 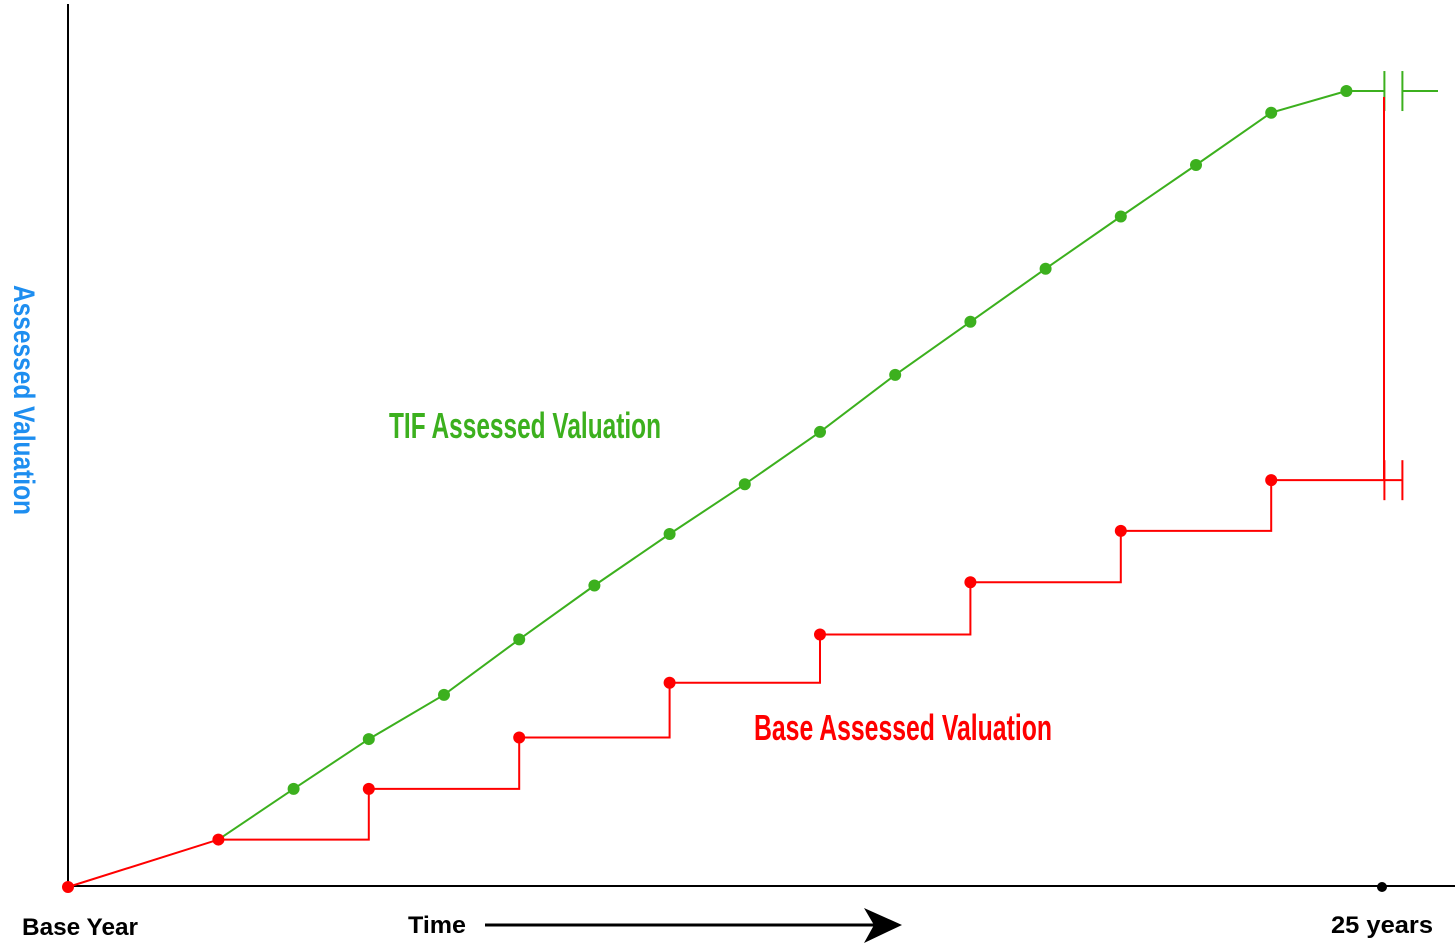 What do you see at coordinates (23, 400) in the screenshot?
I see `y-axis-label: Assessed Valuation` at bounding box center [23, 400].